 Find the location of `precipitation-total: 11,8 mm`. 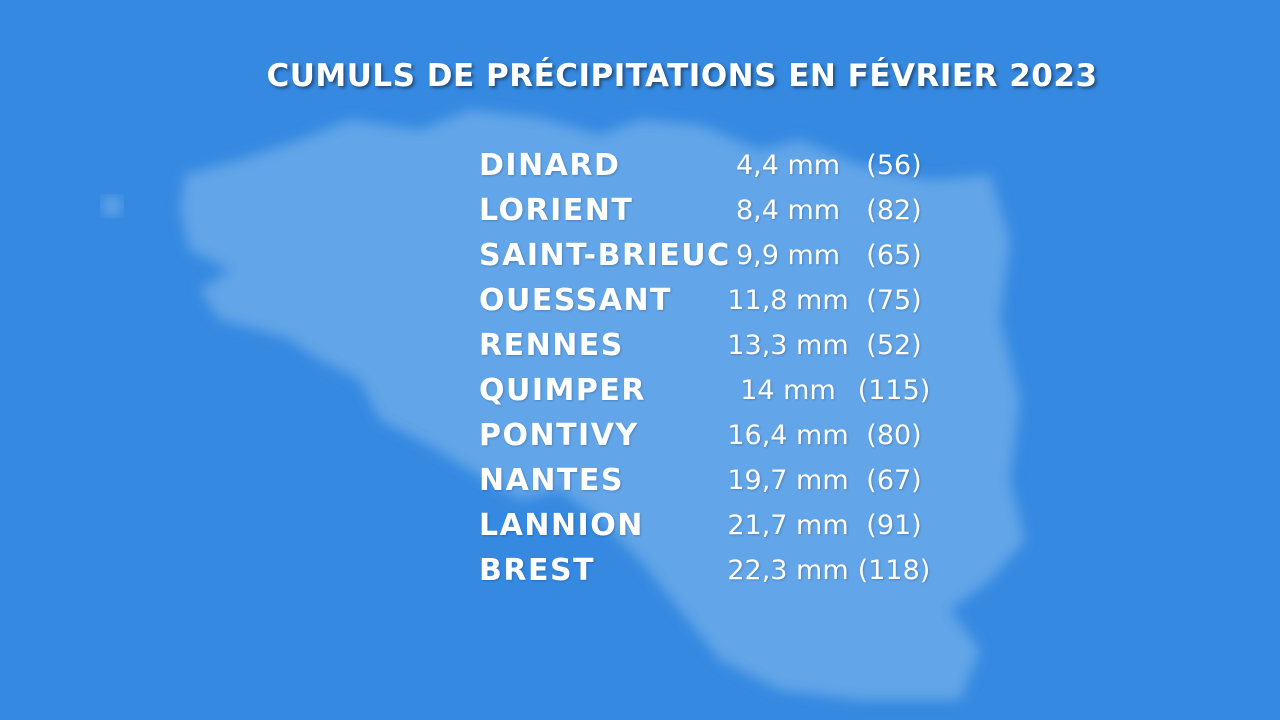

precipitation-total: 11,8 mm is located at coordinates (788, 300).